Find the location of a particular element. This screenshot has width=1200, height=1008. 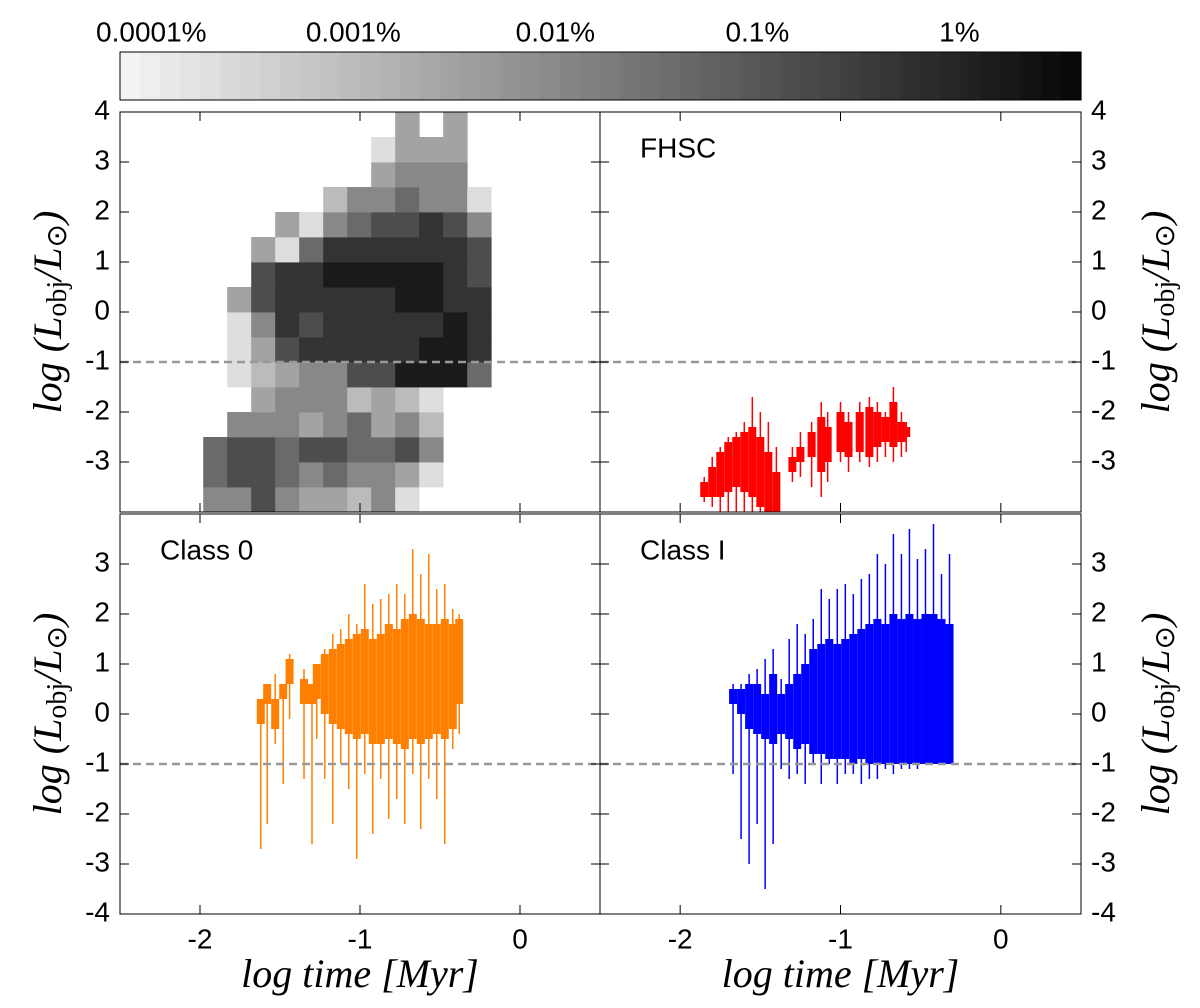

colorbar-tick-label: 0.1% is located at coordinates (757, 31).